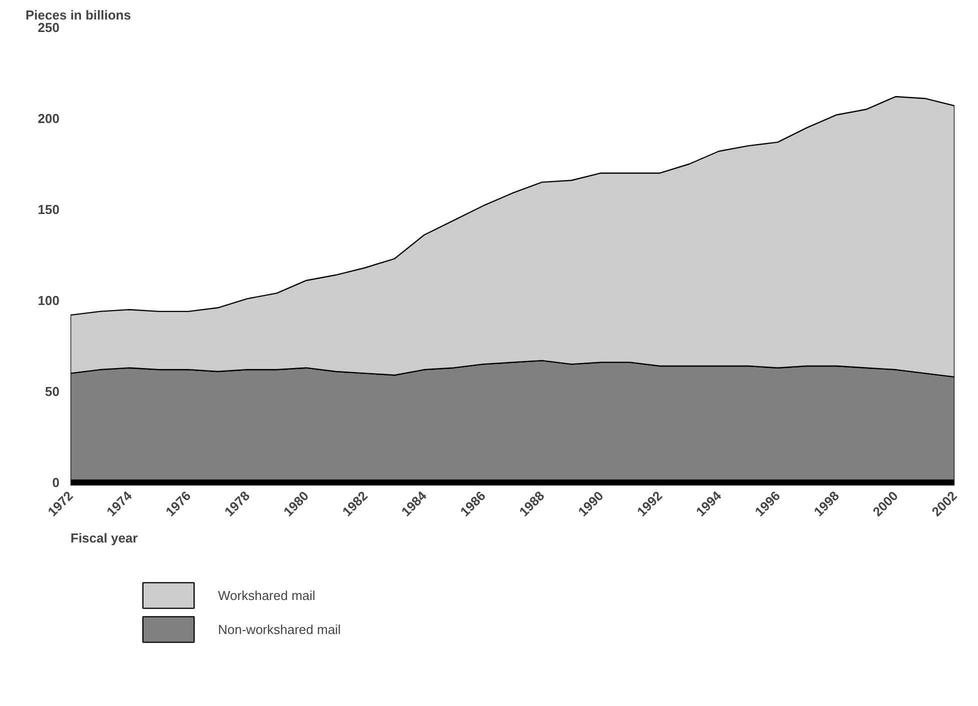 The height and width of the screenshot is (706, 978). What do you see at coordinates (49, 118) in the screenshot?
I see `y-tick-label: 200` at bounding box center [49, 118].